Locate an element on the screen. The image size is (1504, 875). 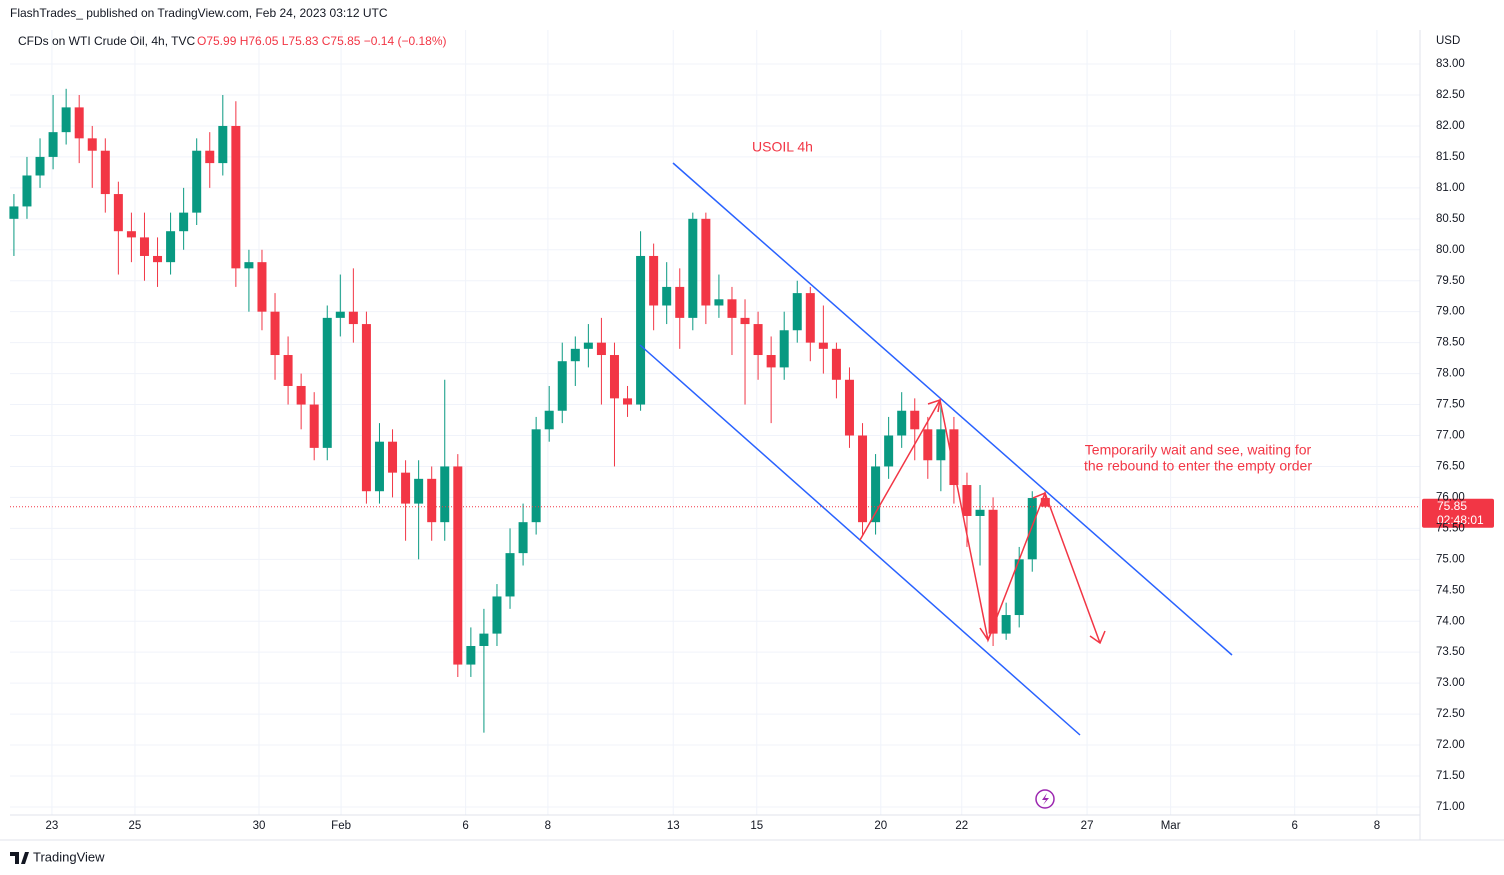
symbol: CFDs on WTI Crude Oil, 4h, TVC is located at coordinates (106, 41).